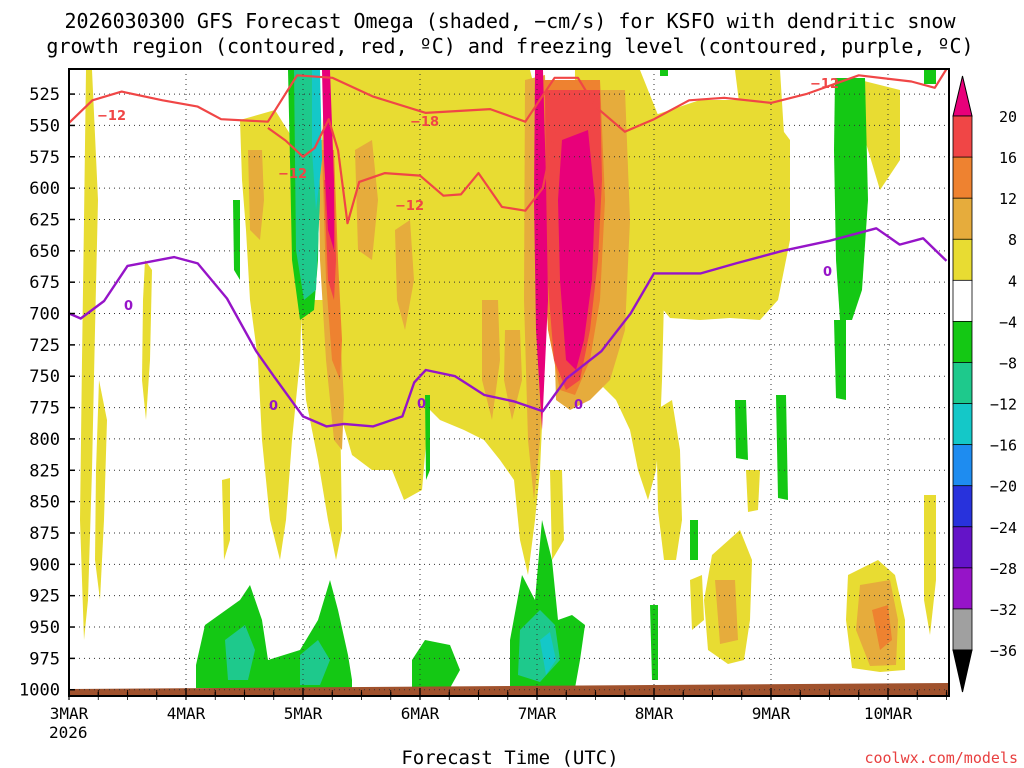 Image resolution: width=1024 pixels, height=768 pixels. Describe the element at coordinates (420, 713) in the screenshot. I see `x-tick-label: 6MAR` at that location.